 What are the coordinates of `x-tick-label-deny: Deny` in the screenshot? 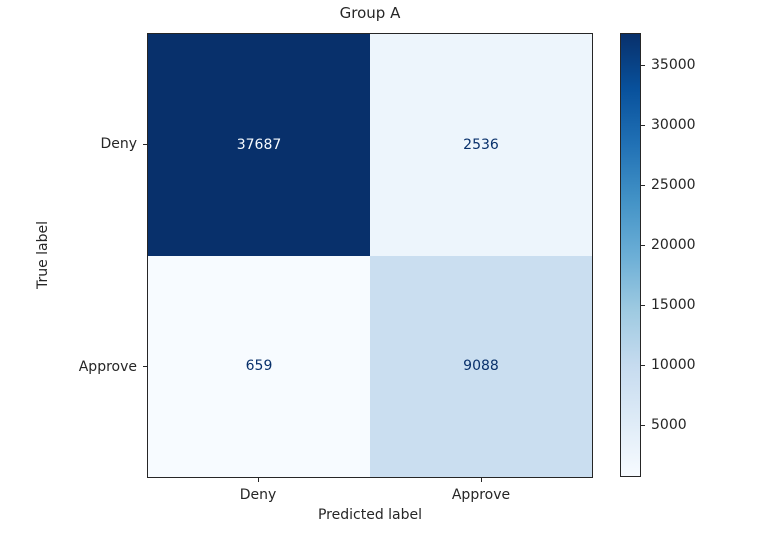 It's located at (258, 495).